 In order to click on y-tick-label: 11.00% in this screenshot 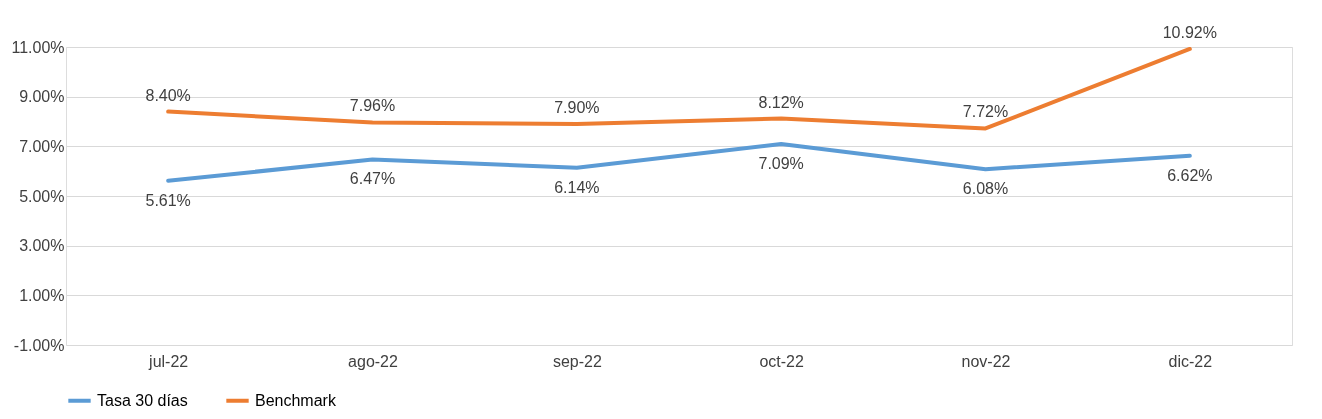, I will do `click(38, 47)`.